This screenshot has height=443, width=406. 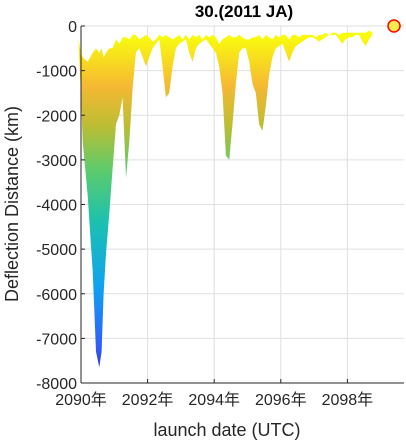 I want to click on y-tick-label: -6000, so click(x=56, y=295).